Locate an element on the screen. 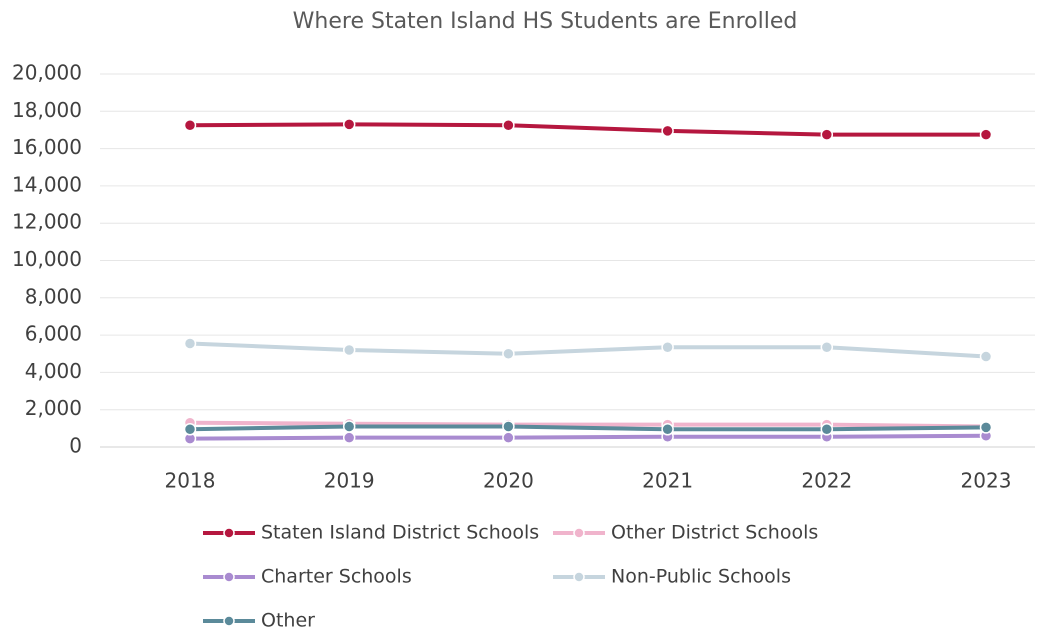 This screenshot has width=1055, height=633. y-tick-label: 0 is located at coordinates (75, 446).